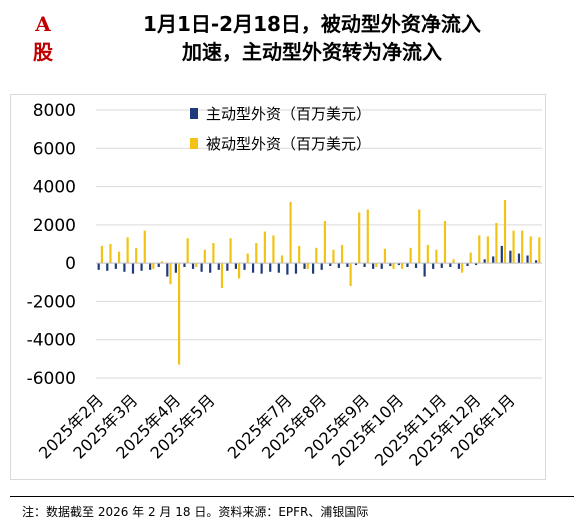 This screenshot has height=530, width=584. I want to click on page-title: 1月1日-2月18日，被动型外资净流入 加速，主动型外资转为净流入, so click(312, 38).